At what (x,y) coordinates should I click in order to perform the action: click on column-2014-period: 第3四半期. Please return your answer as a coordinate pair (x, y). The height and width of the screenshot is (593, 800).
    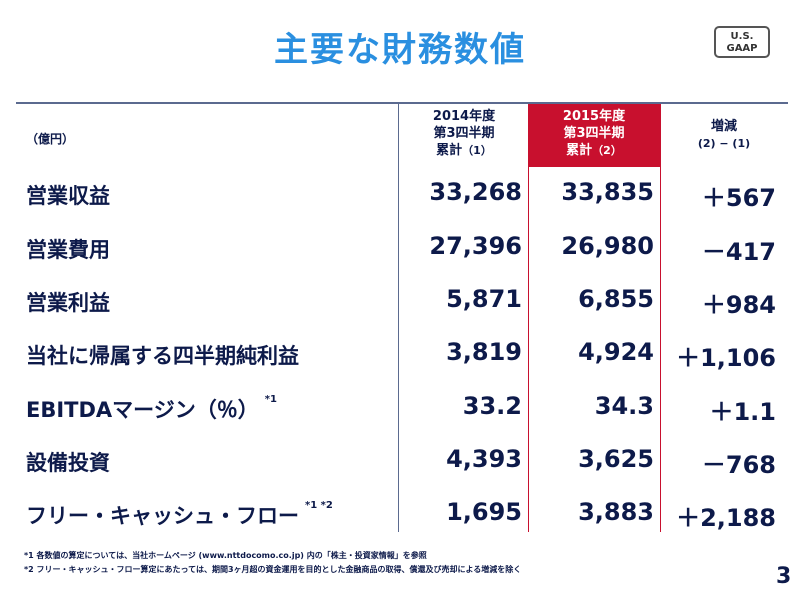
    Looking at the image, I should click on (464, 133).